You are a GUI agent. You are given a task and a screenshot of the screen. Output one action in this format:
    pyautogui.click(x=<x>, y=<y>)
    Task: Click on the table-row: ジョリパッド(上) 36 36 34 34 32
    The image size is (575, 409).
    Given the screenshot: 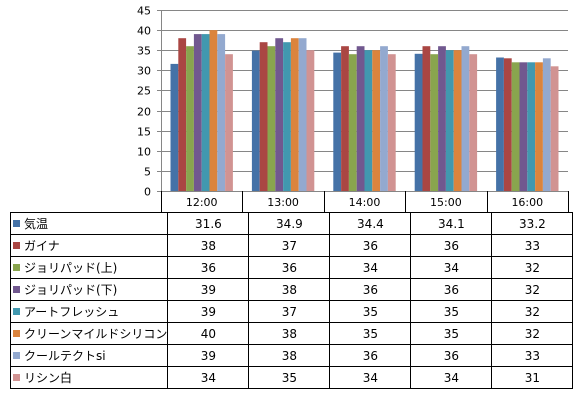 What is the action you would take?
    pyautogui.click(x=291, y=267)
    